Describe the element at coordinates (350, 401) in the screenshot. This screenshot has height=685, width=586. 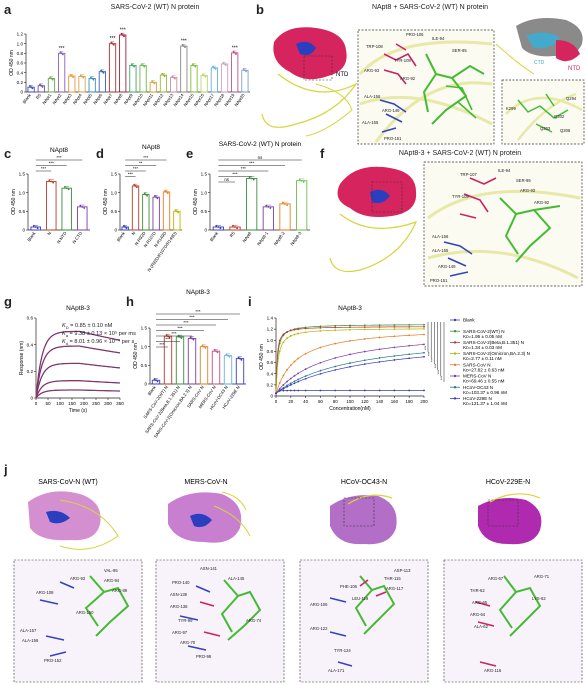
I see `i-xtick-label: 100` at that location.